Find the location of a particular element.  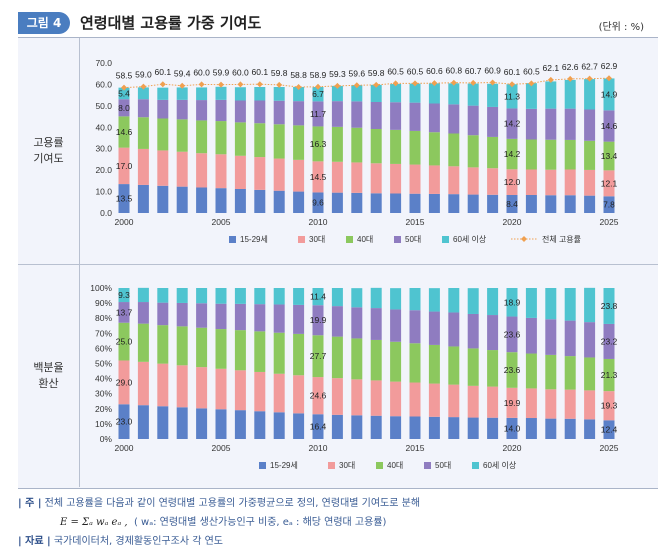

unit-label: (단위 : %) is located at coordinates (621, 27).